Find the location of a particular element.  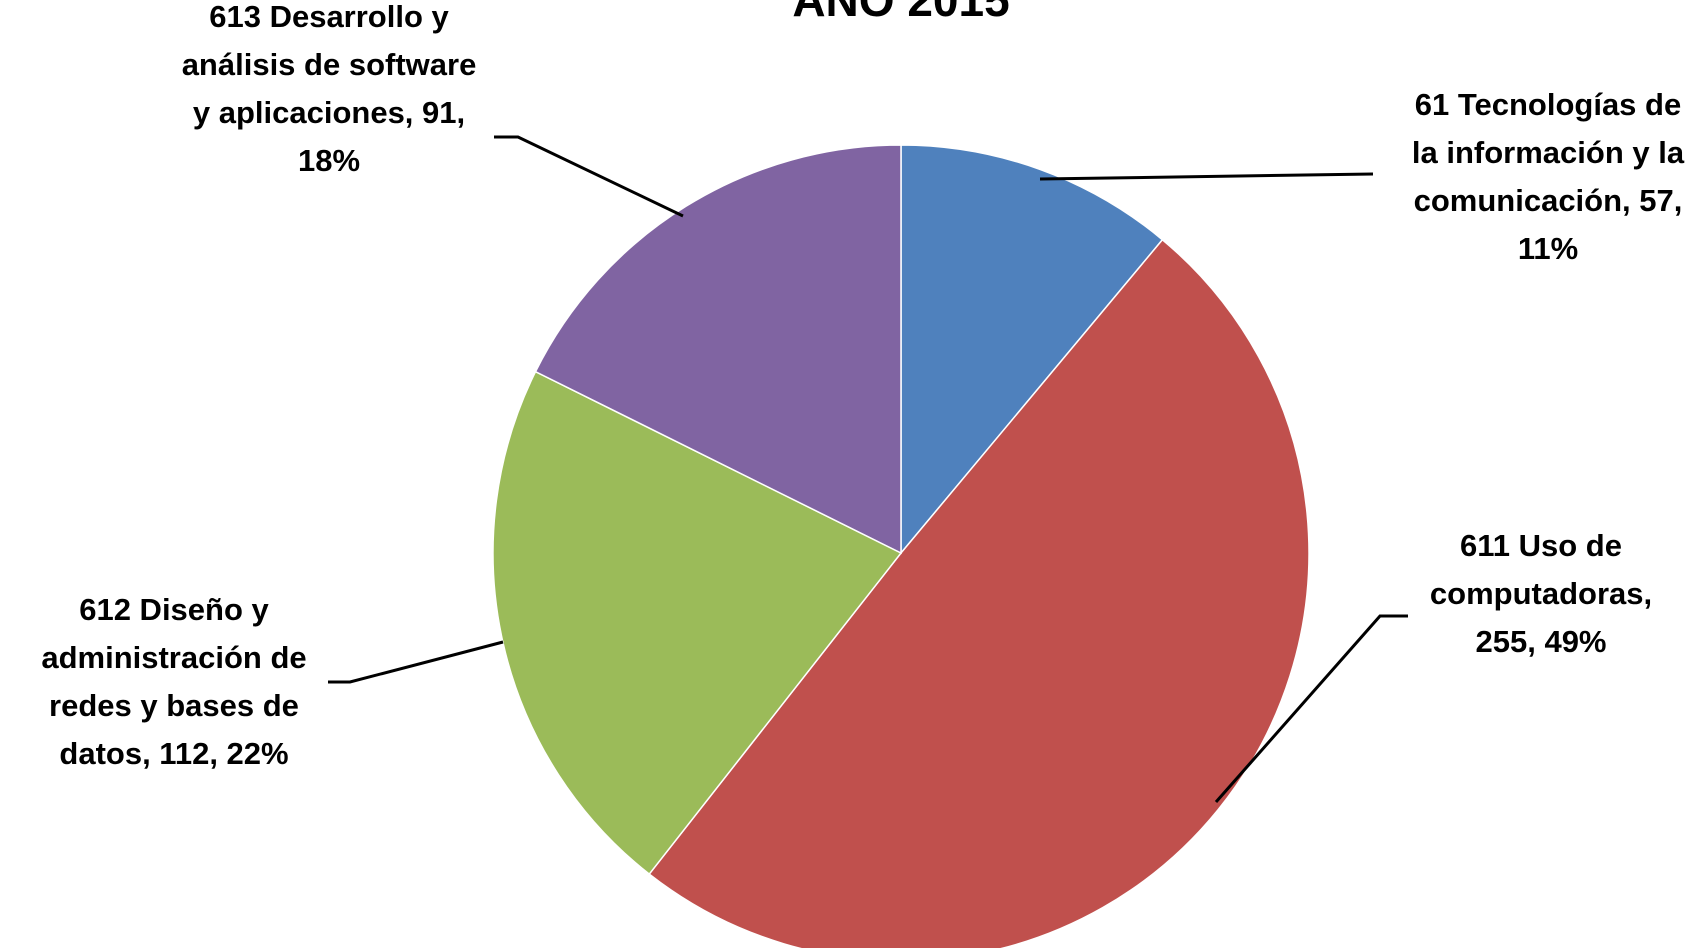

slice-label-line: y aplicaciones, 91, is located at coordinates (329, 112).